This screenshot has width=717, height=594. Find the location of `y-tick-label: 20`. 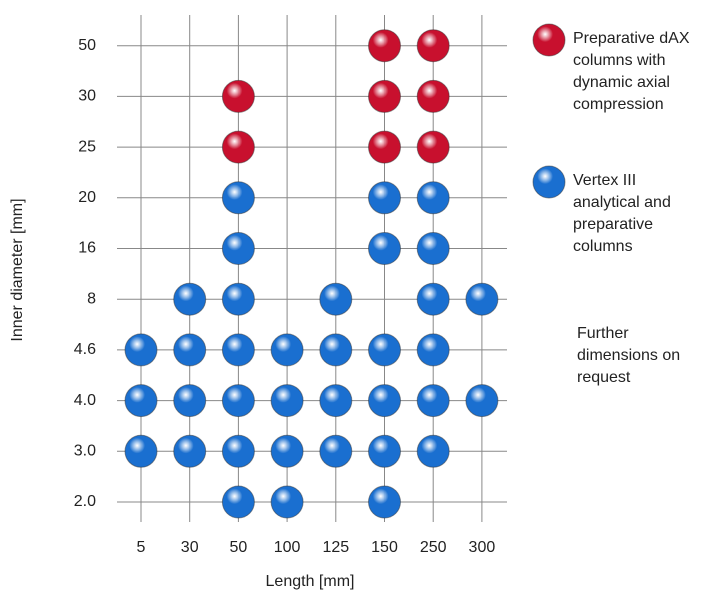

y-tick-label: 20 is located at coordinates (87, 197).